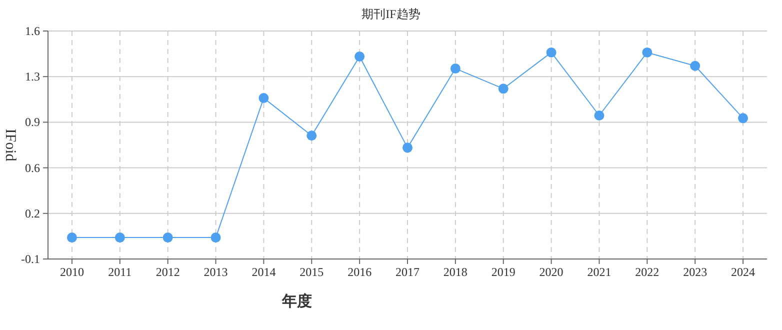 The width and height of the screenshot is (782, 330). I want to click on x-tick-label: 2020, so click(551, 272).